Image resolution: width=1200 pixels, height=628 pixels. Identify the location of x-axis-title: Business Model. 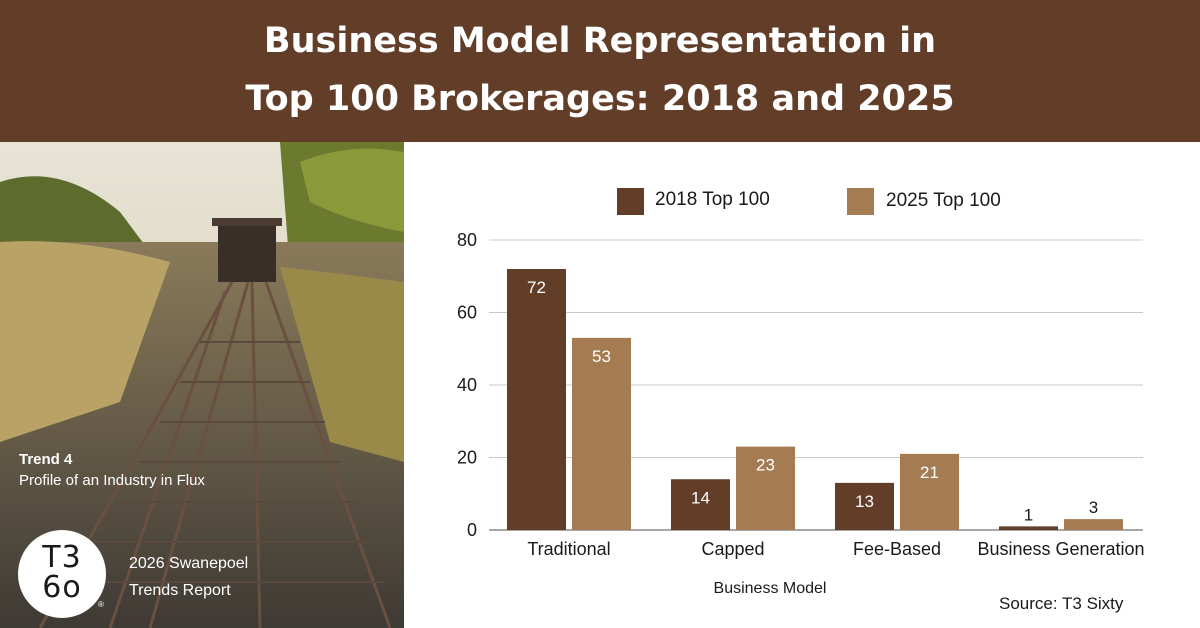
(770, 588).